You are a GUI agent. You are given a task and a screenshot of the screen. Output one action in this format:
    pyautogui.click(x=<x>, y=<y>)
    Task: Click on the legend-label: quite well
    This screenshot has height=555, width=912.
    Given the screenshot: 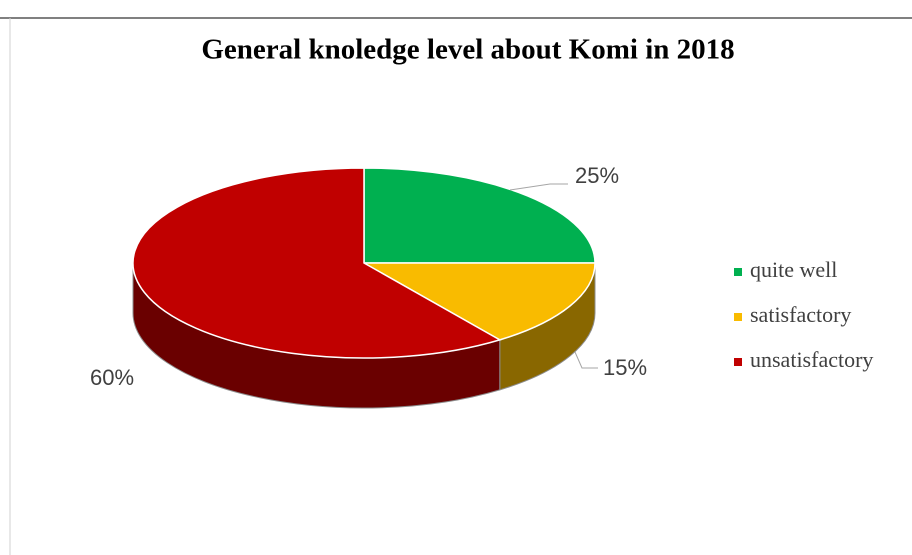 What is the action you would take?
    pyautogui.click(x=793, y=269)
    